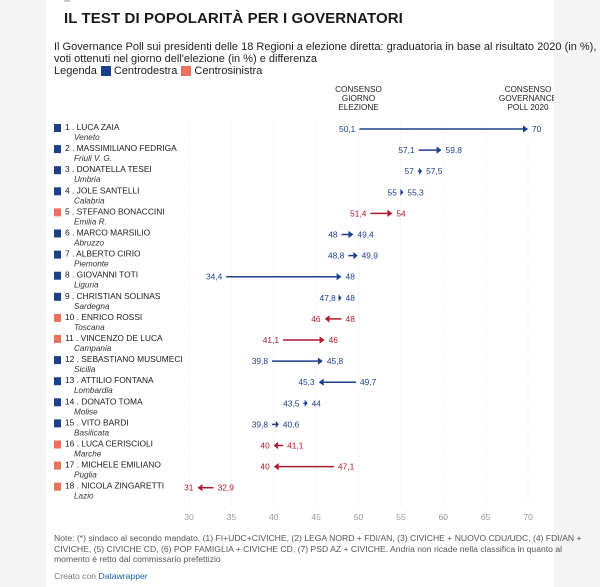  I want to click on region-name: Piemonte, so click(91, 264).